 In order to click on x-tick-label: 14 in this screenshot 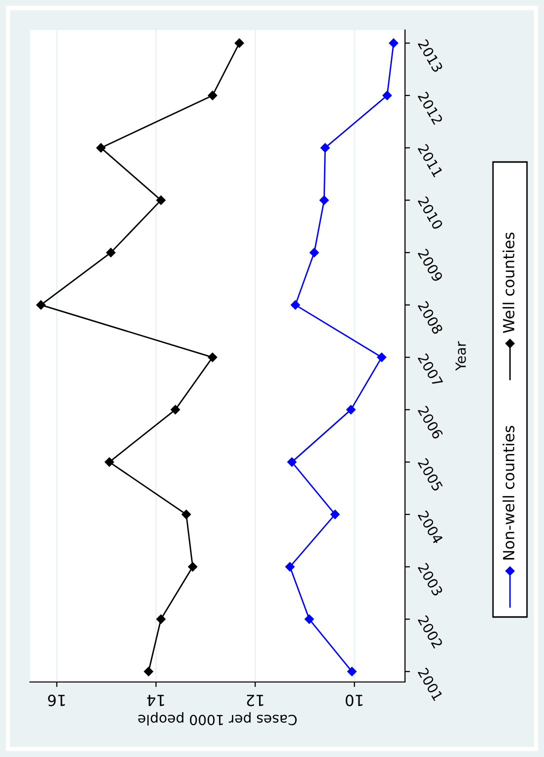, I will do `click(155, 700)`.